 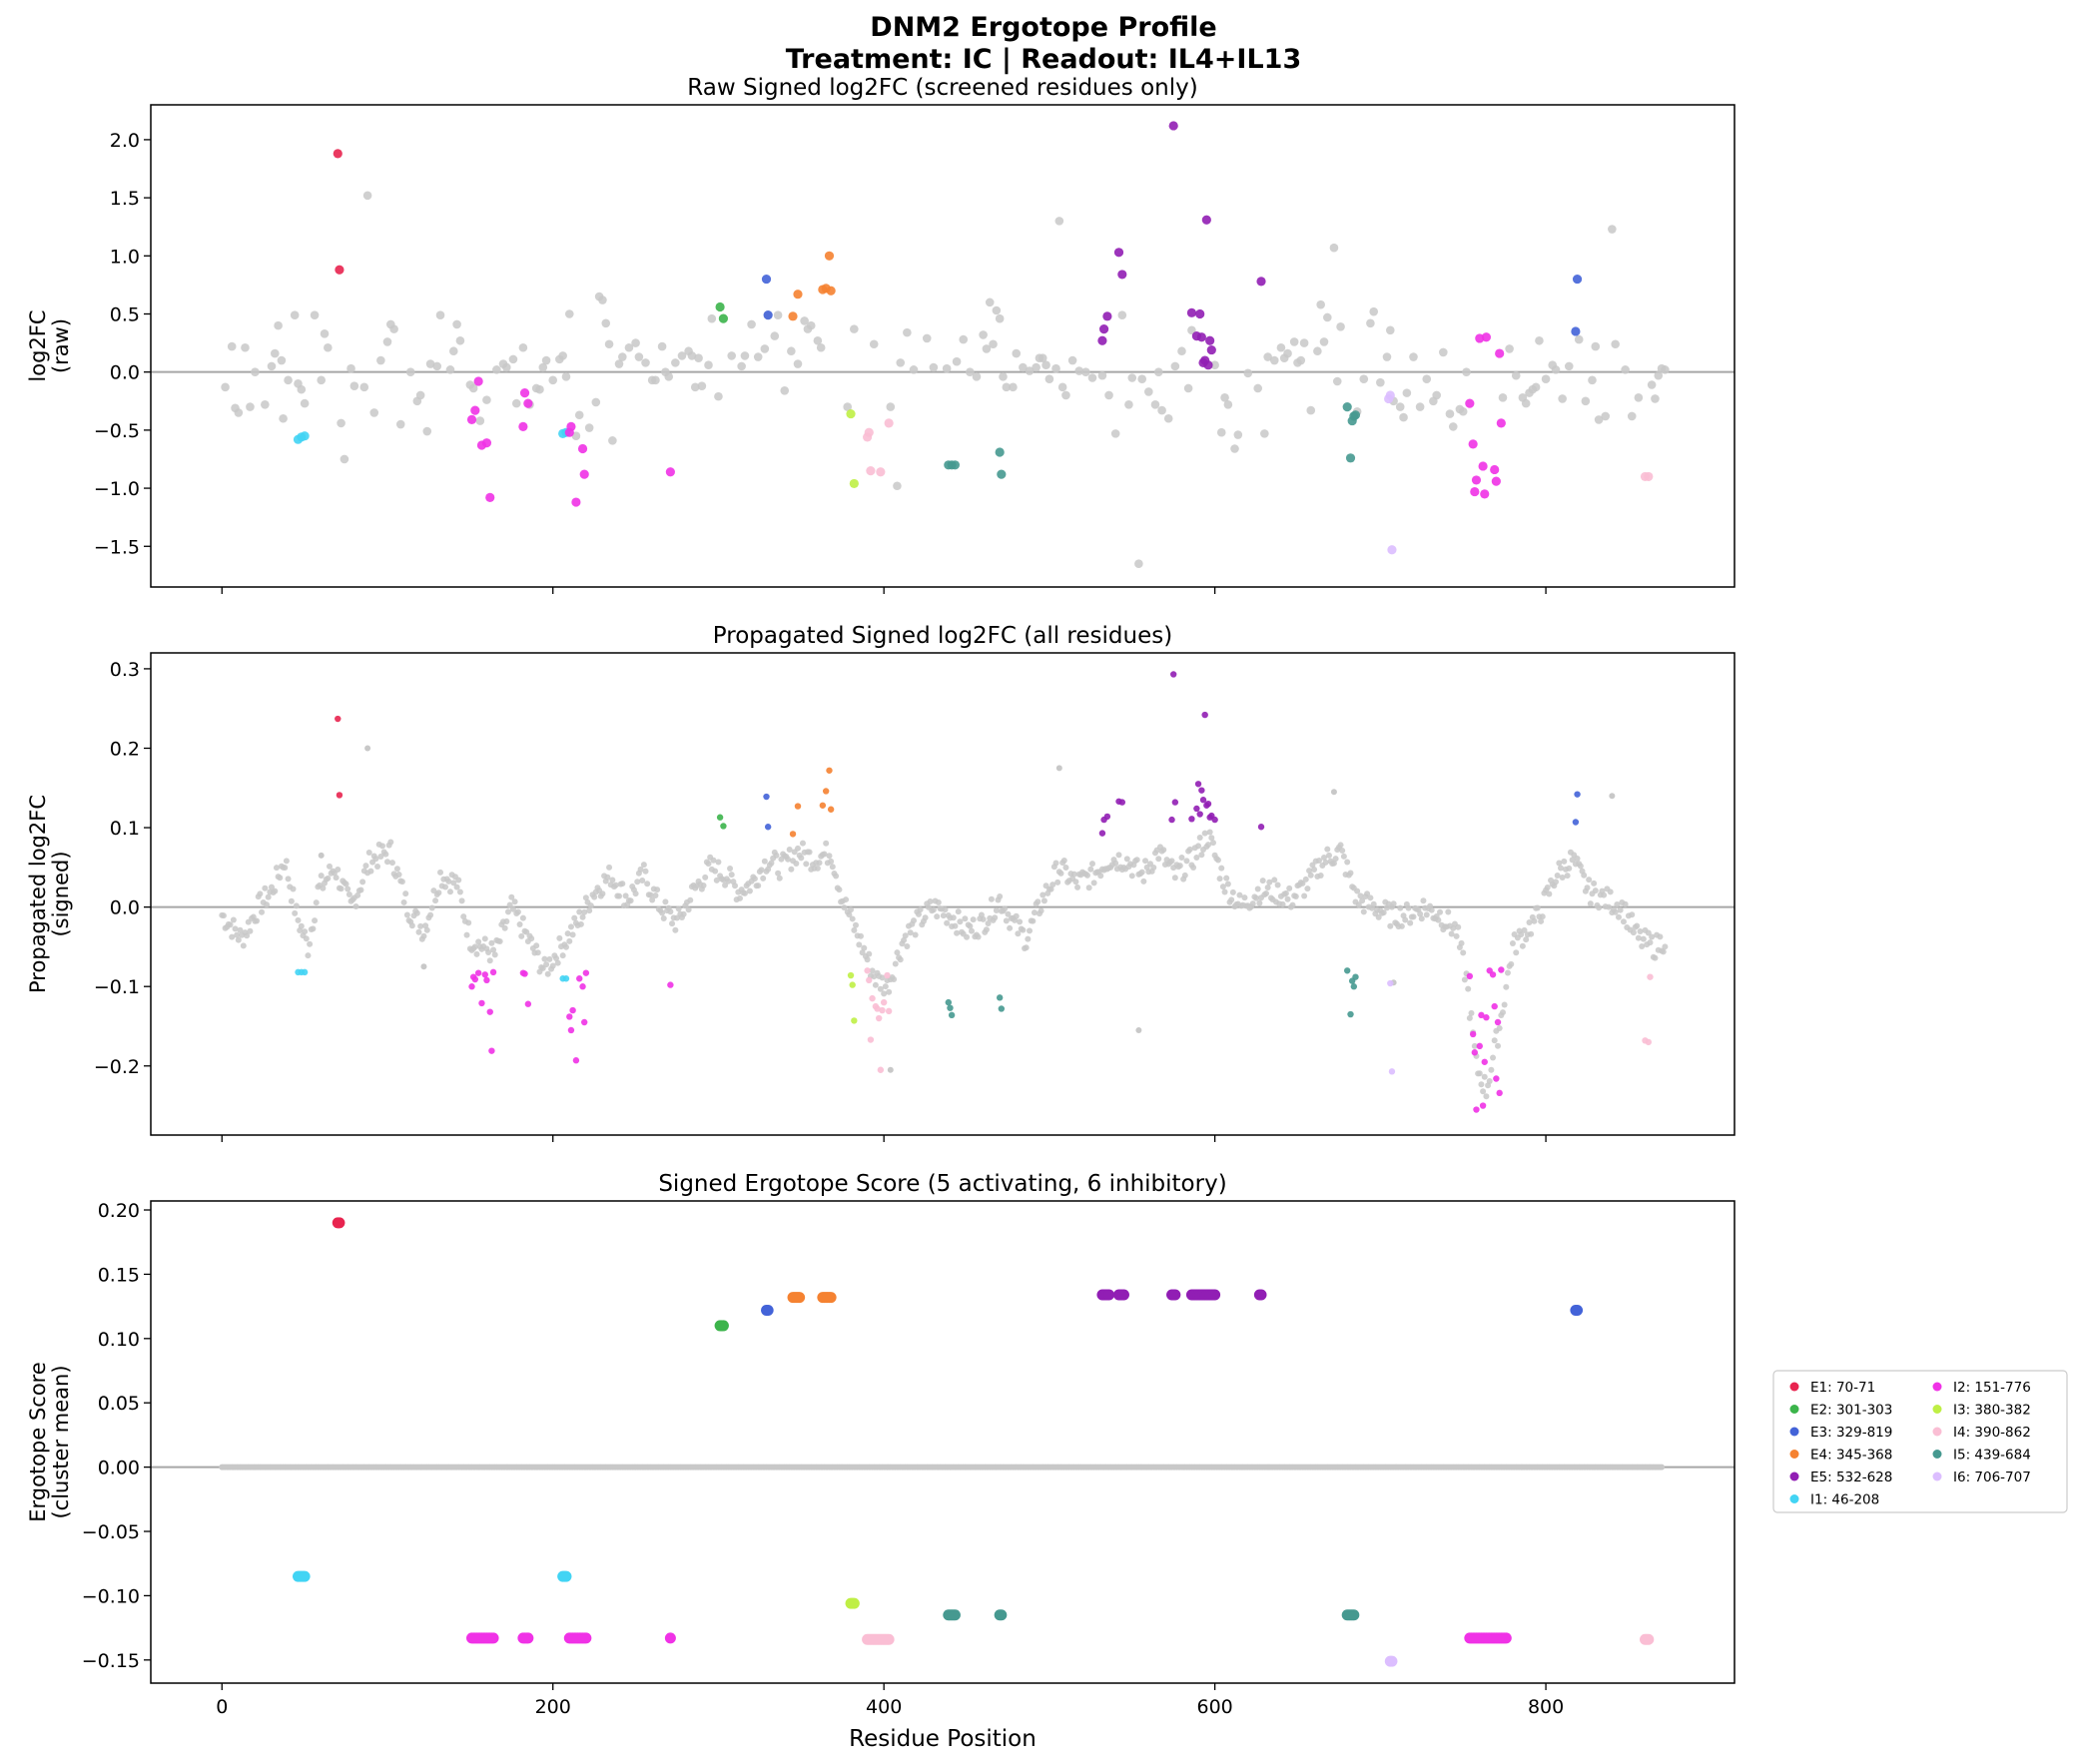 I want to click on y-tick-label: −0.15, so click(x=111, y=1661).